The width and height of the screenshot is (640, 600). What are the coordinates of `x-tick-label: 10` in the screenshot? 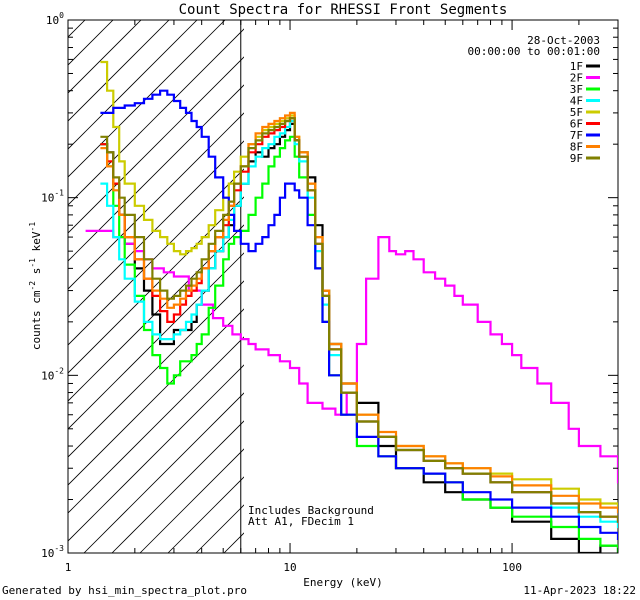 It's located at (289, 567).